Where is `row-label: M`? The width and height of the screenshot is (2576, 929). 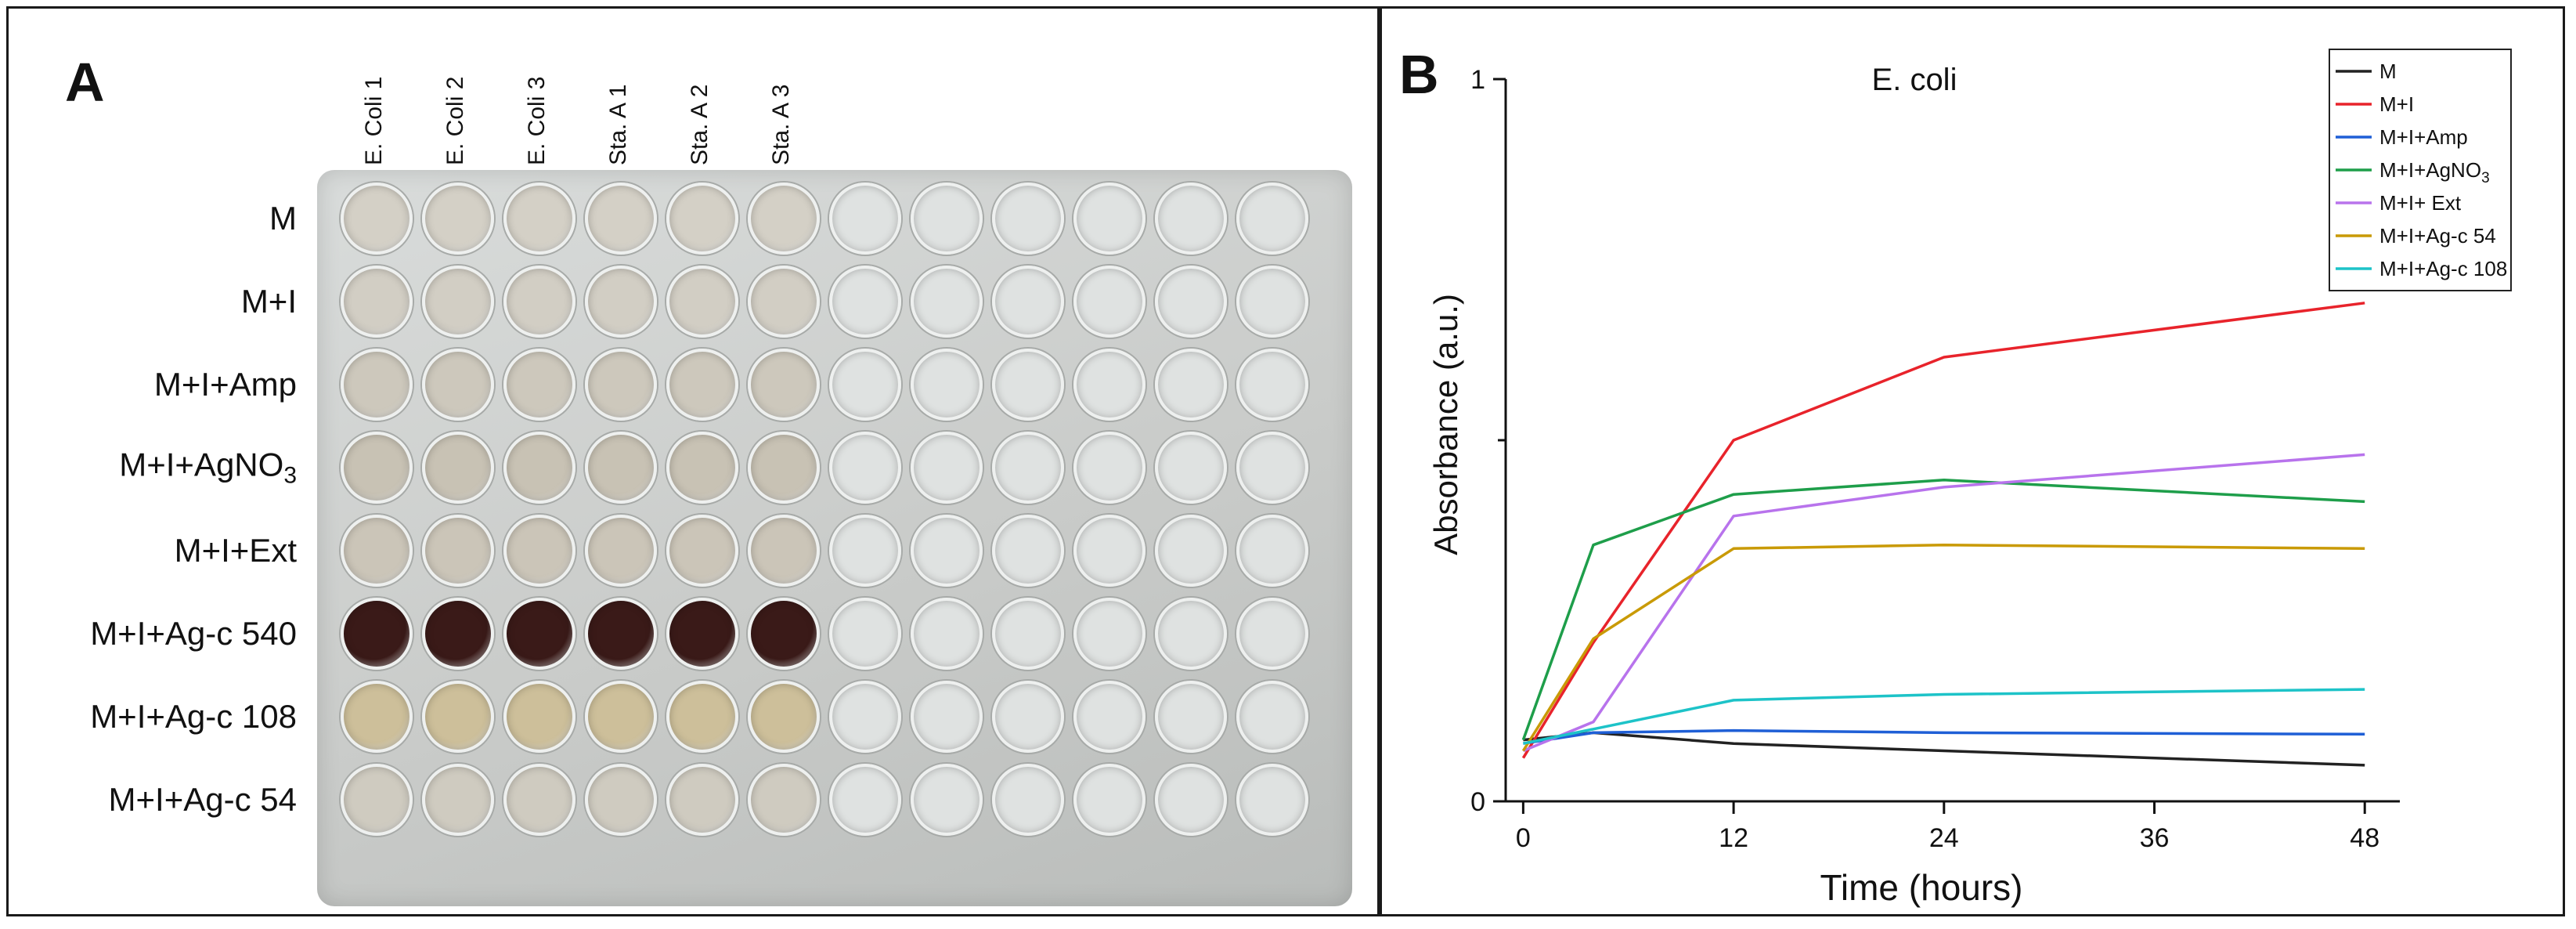 row-label: M is located at coordinates (283, 218).